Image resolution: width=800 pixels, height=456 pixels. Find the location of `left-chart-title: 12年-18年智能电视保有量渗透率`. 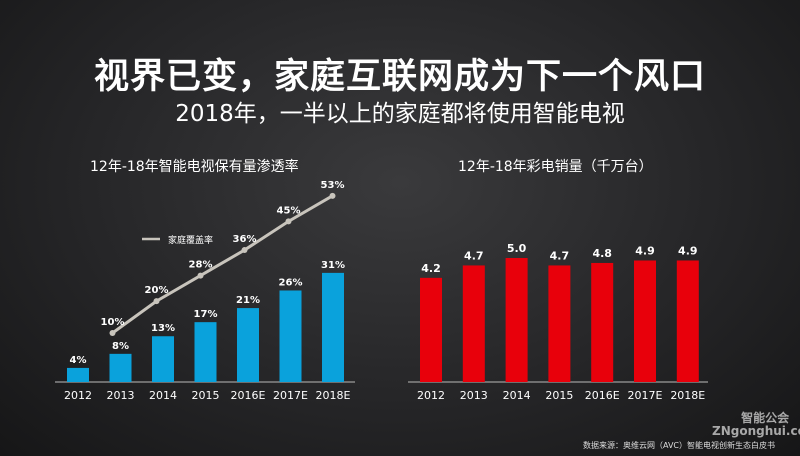

left-chart-title: 12年-18年智能电视保有量渗透率 is located at coordinates (194, 167).